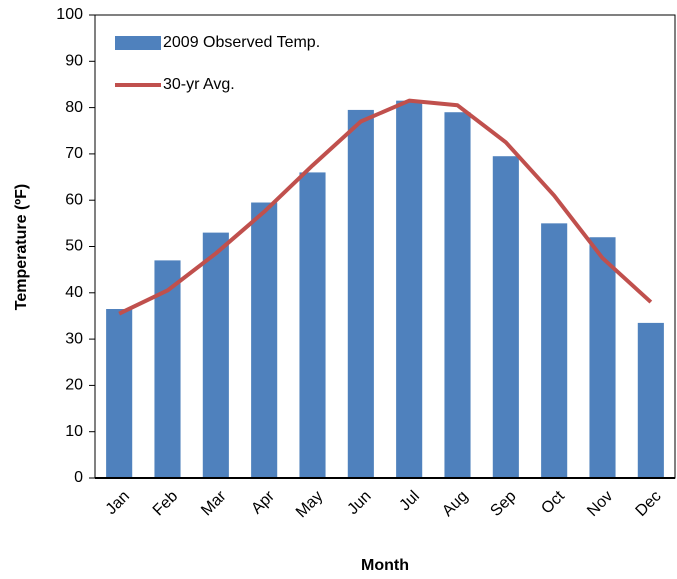 The image size is (677, 579). I want to click on x-tick-label: Feb, so click(166, 504).